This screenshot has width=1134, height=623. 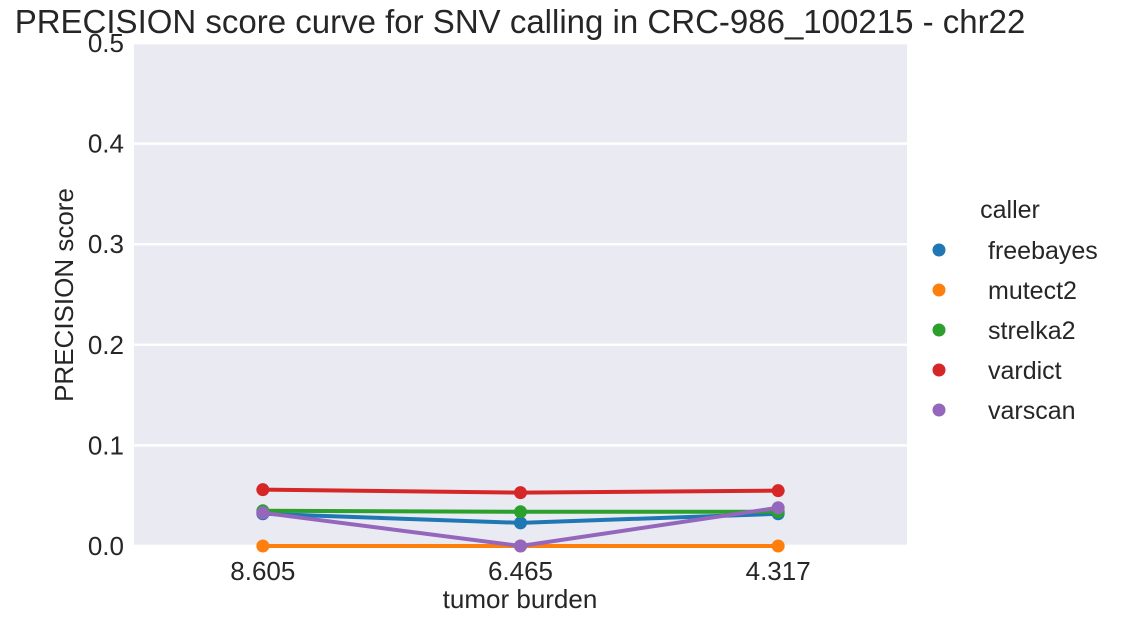 I want to click on series-lines, so click(x=520, y=518).